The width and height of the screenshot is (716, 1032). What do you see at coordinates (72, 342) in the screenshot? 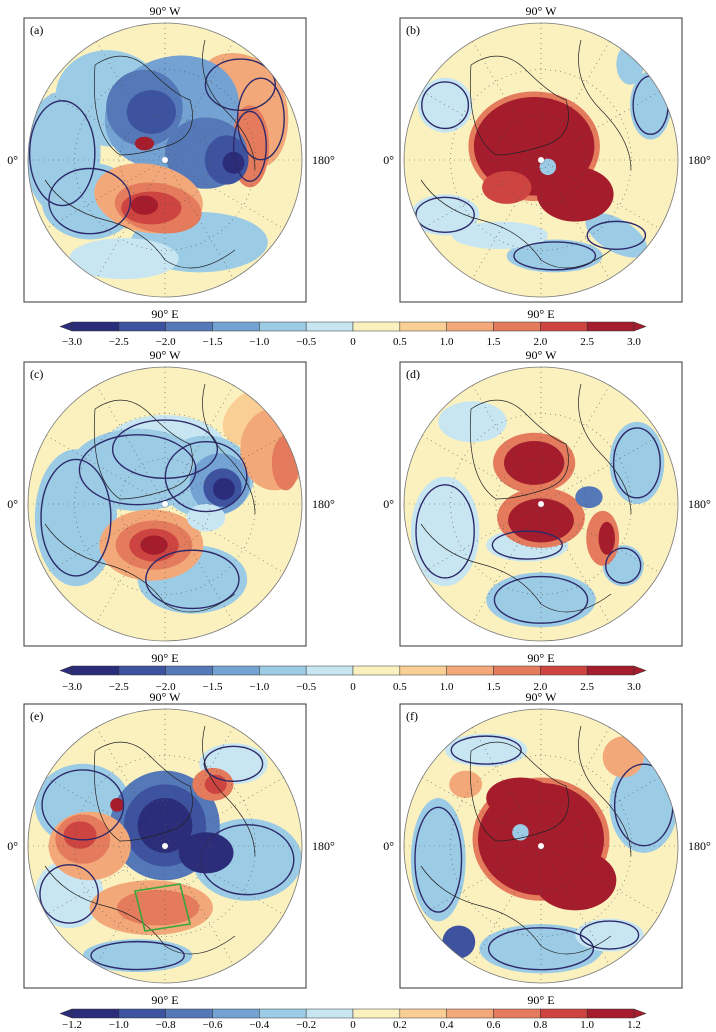
I see `colorbar-tick-label: −3.0` at bounding box center [72, 342].